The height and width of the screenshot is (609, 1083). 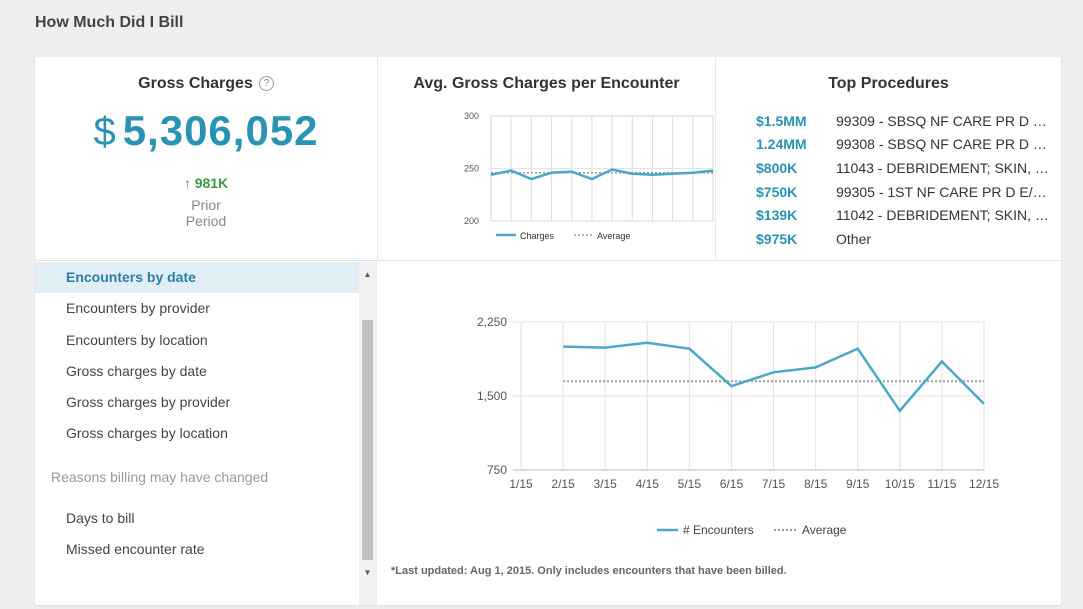 I want to click on avg-chart-y-axis: 200 250 300, so click(x=471, y=168).